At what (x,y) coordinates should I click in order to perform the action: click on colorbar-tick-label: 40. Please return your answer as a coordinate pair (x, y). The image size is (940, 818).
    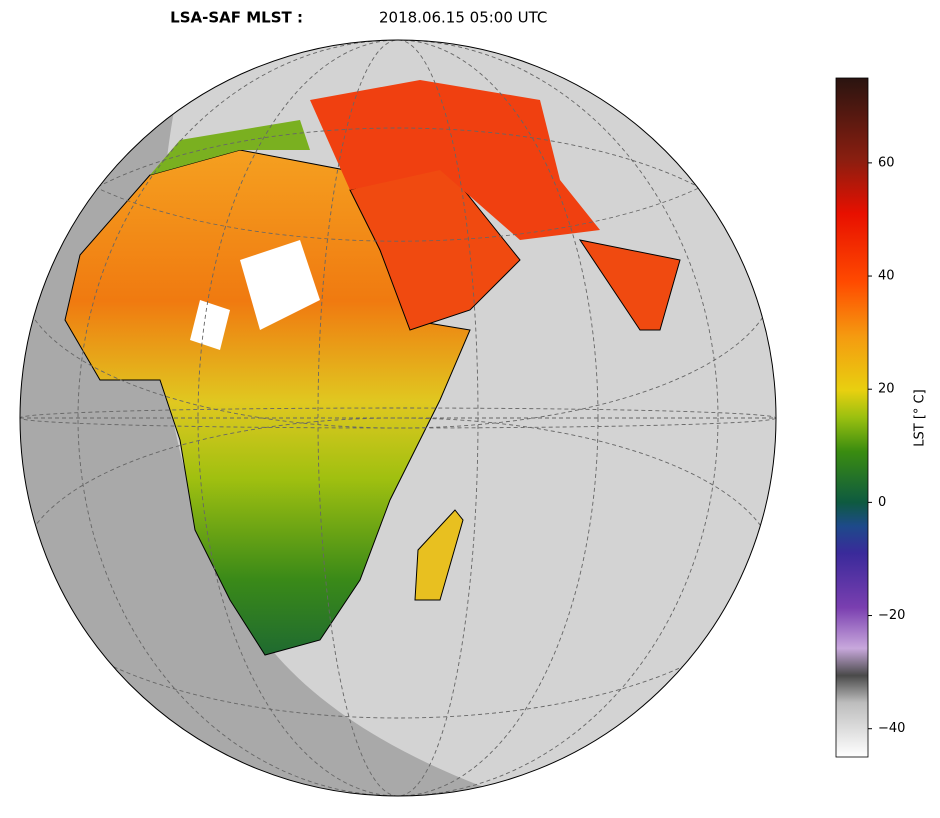
    Looking at the image, I should click on (886, 276).